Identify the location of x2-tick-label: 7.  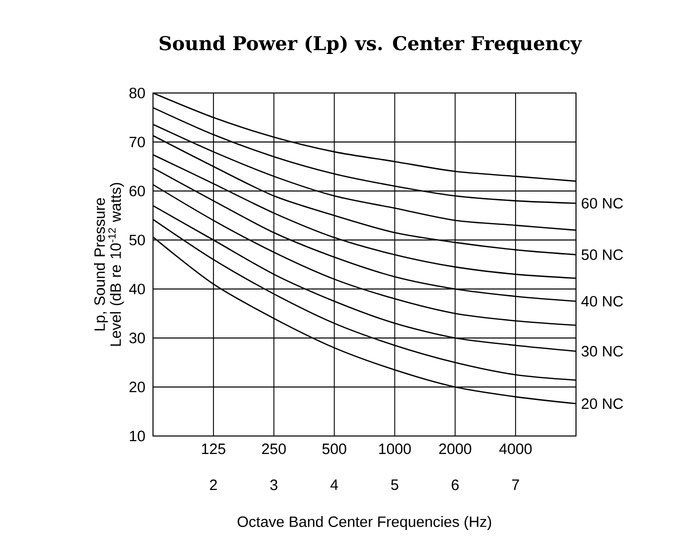
(515, 485).